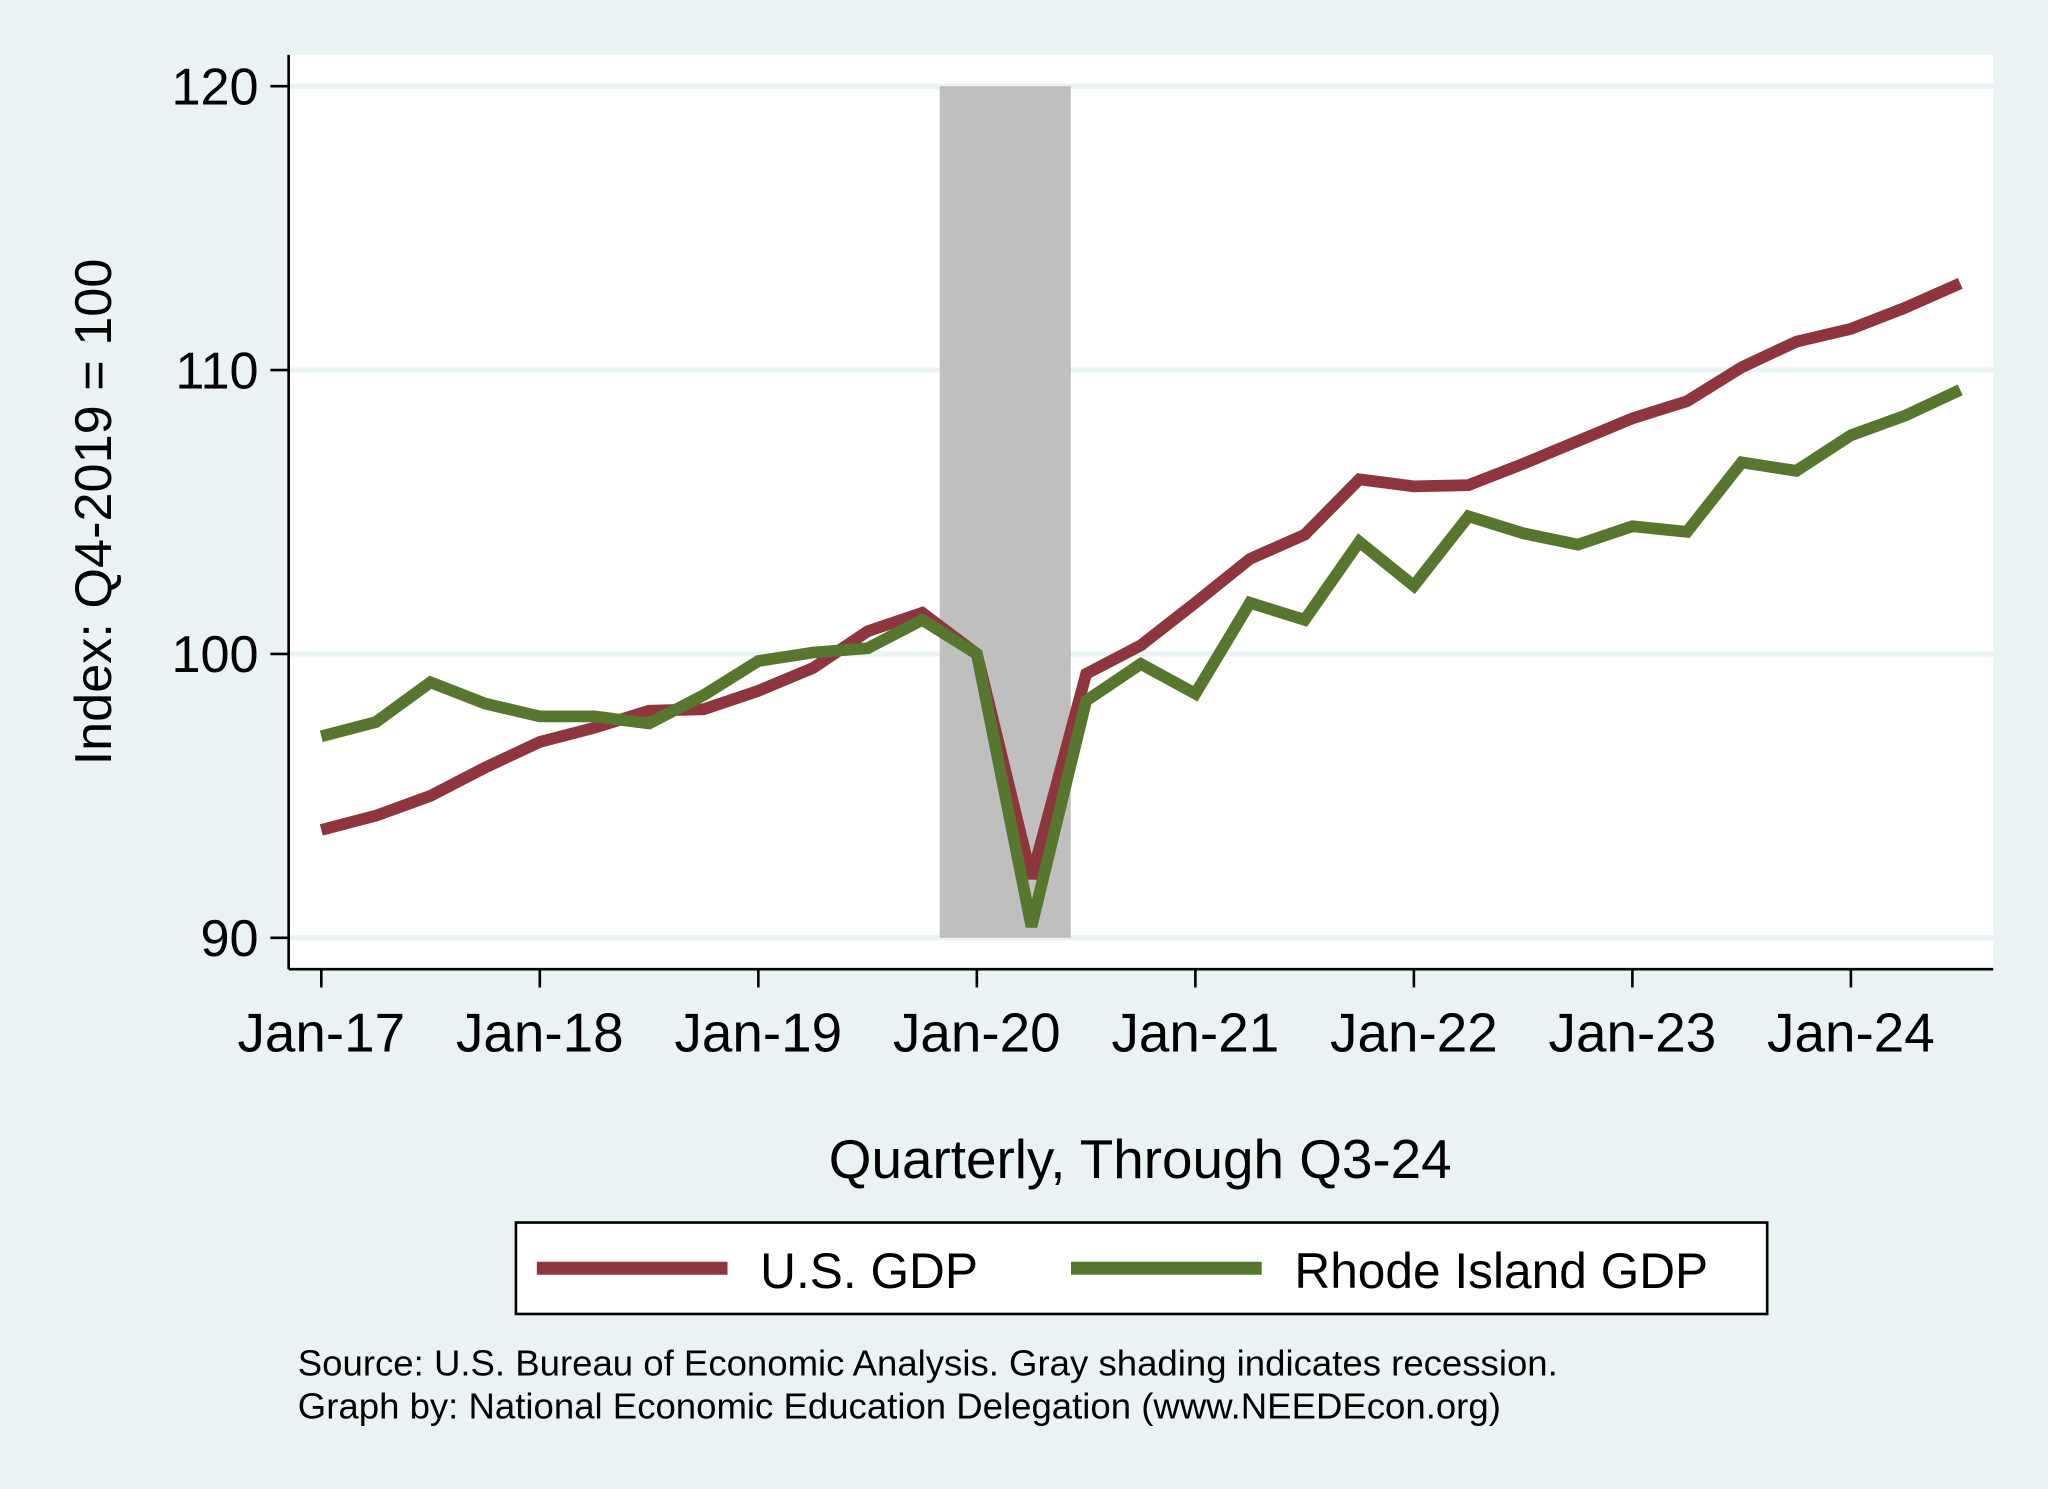 This screenshot has height=1489, width=2048. Describe the element at coordinates (540, 1032) in the screenshot. I see `x-tick-label: Jan-18` at that location.